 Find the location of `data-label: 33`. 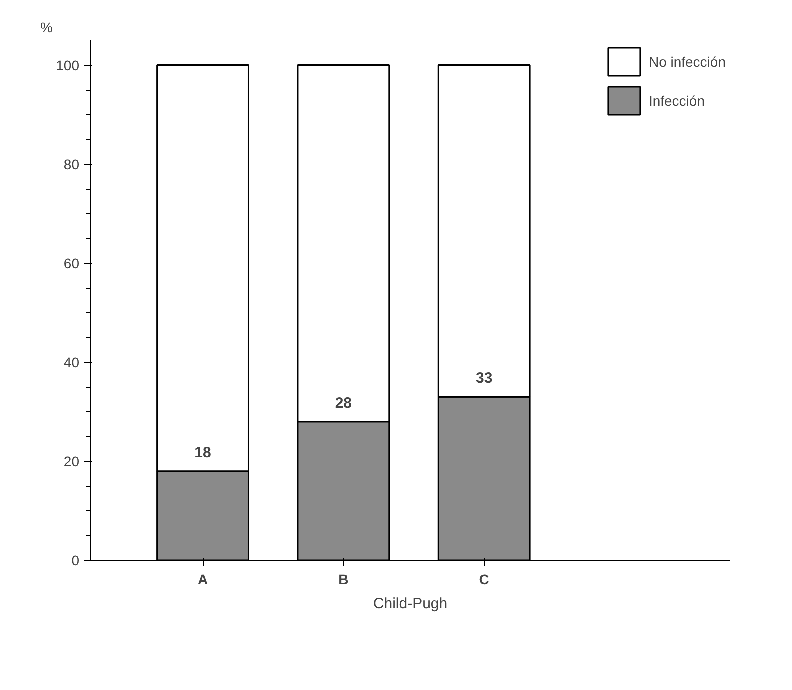

data-label: 33 is located at coordinates (484, 379).